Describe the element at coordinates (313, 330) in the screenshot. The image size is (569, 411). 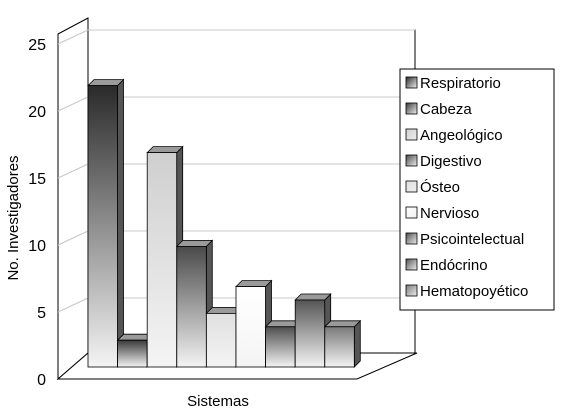
I see `bar-endócrino` at that location.